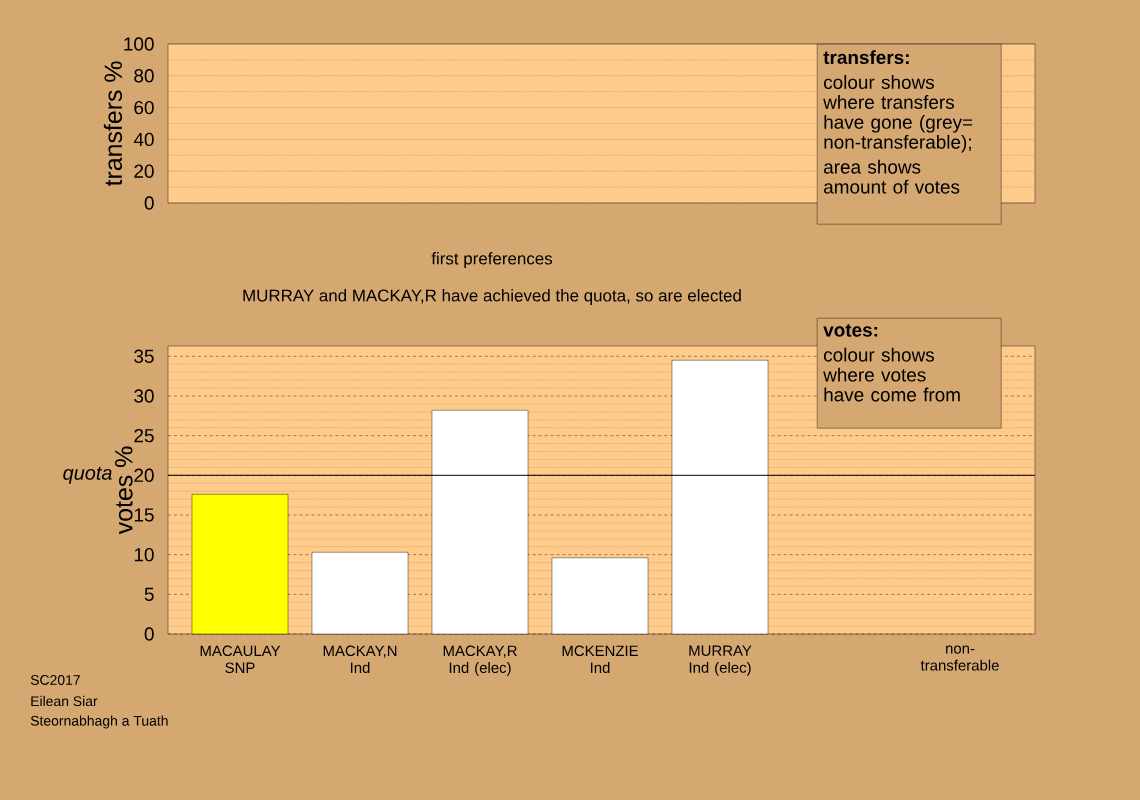  What do you see at coordinates (720, 660) in the screenshot?
I see `x-tick-label: MURRAY Ind (elec)` at bounding box center [720, 660].